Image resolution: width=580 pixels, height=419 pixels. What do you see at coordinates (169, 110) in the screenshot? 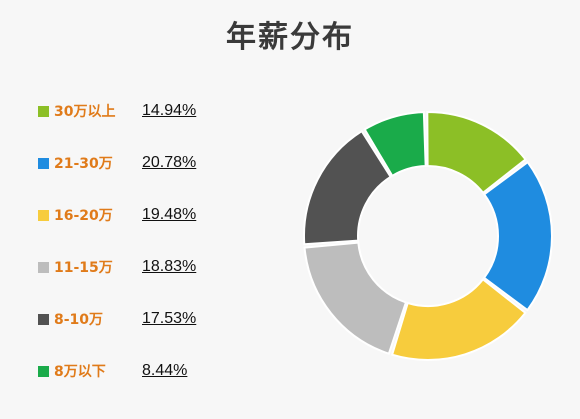
I see `legend-value: 14.94%` at bounding box center [169, 110].